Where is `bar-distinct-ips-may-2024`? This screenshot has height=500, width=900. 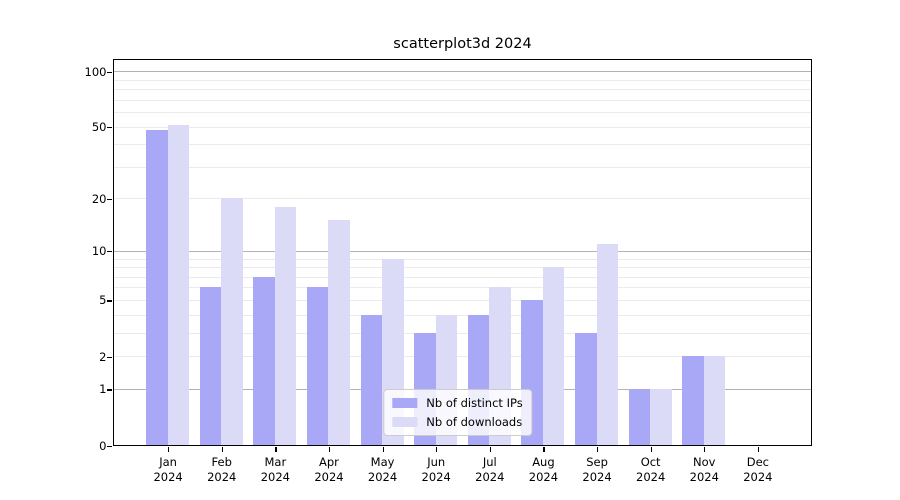
bar-distinct-ips-may-2024 is located at coordinates (371, 379).